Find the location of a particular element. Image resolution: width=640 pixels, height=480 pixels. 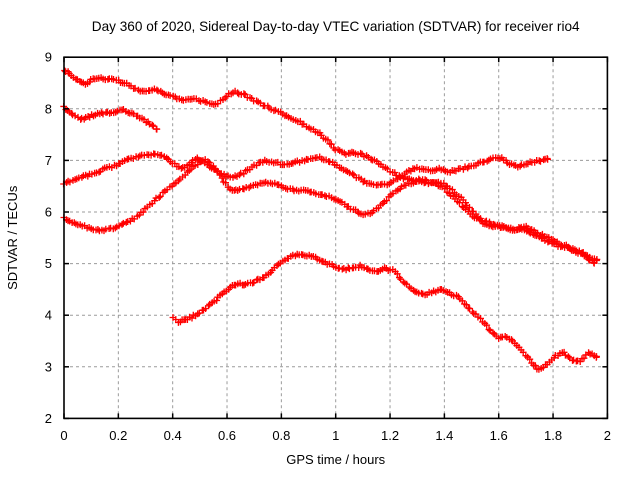

x-tick-label: 1.8 is located at coordinates (553, 435).